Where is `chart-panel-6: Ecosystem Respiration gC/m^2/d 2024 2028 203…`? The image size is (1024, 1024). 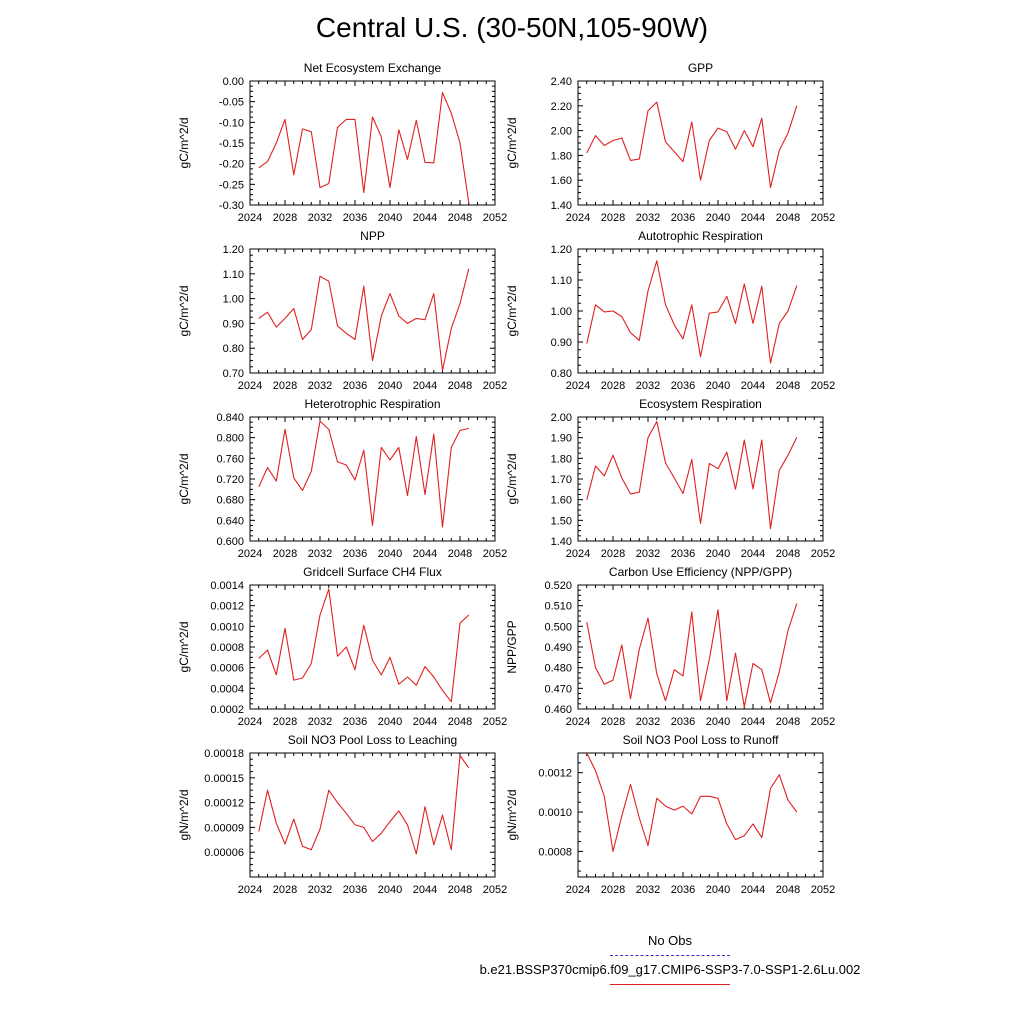
chart-panel-6: Ecosystem Respiration gC/m^2/d 2024 2028 203… is located at coordinates (670, 478).